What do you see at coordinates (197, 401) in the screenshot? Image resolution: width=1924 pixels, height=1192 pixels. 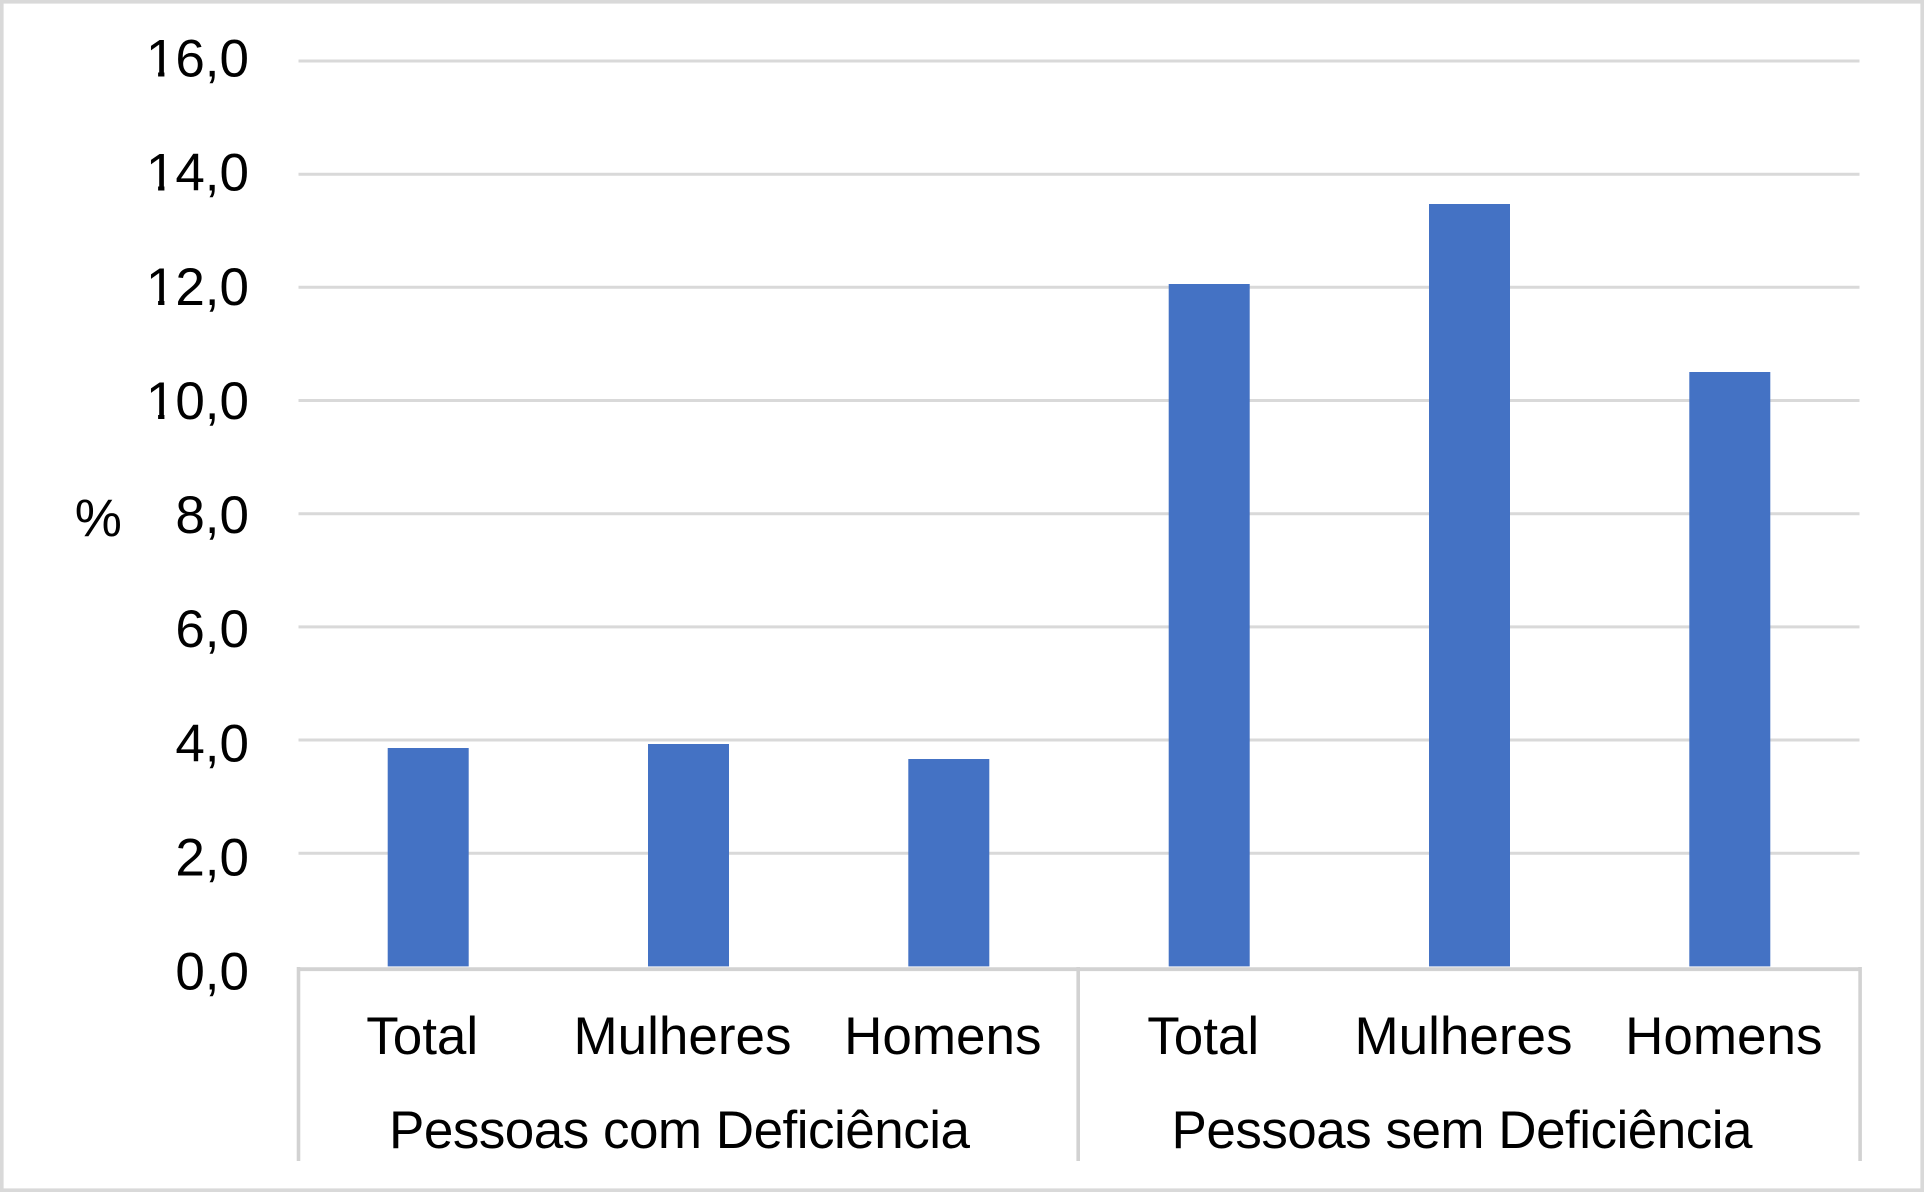 I see `svg-text: 10,0` at bounding box center [197, 401].